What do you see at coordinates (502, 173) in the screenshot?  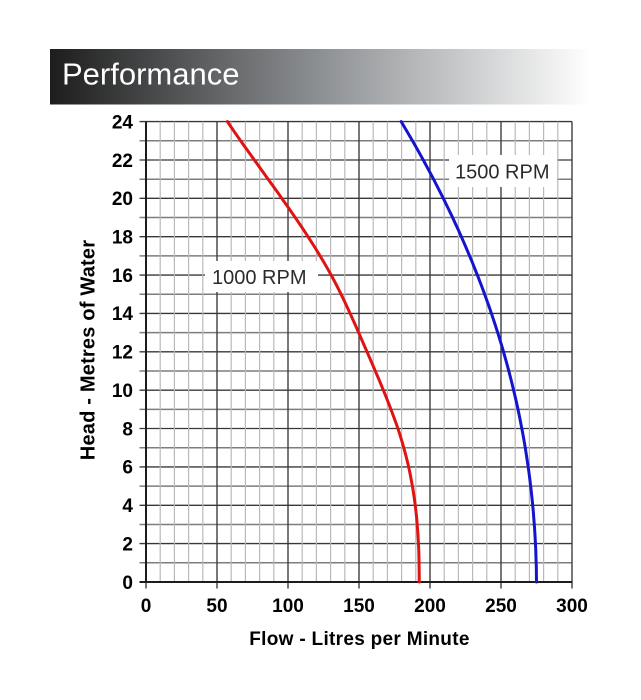 I see `svg-text: 1500 RPM` at bounding box center [502, 173].